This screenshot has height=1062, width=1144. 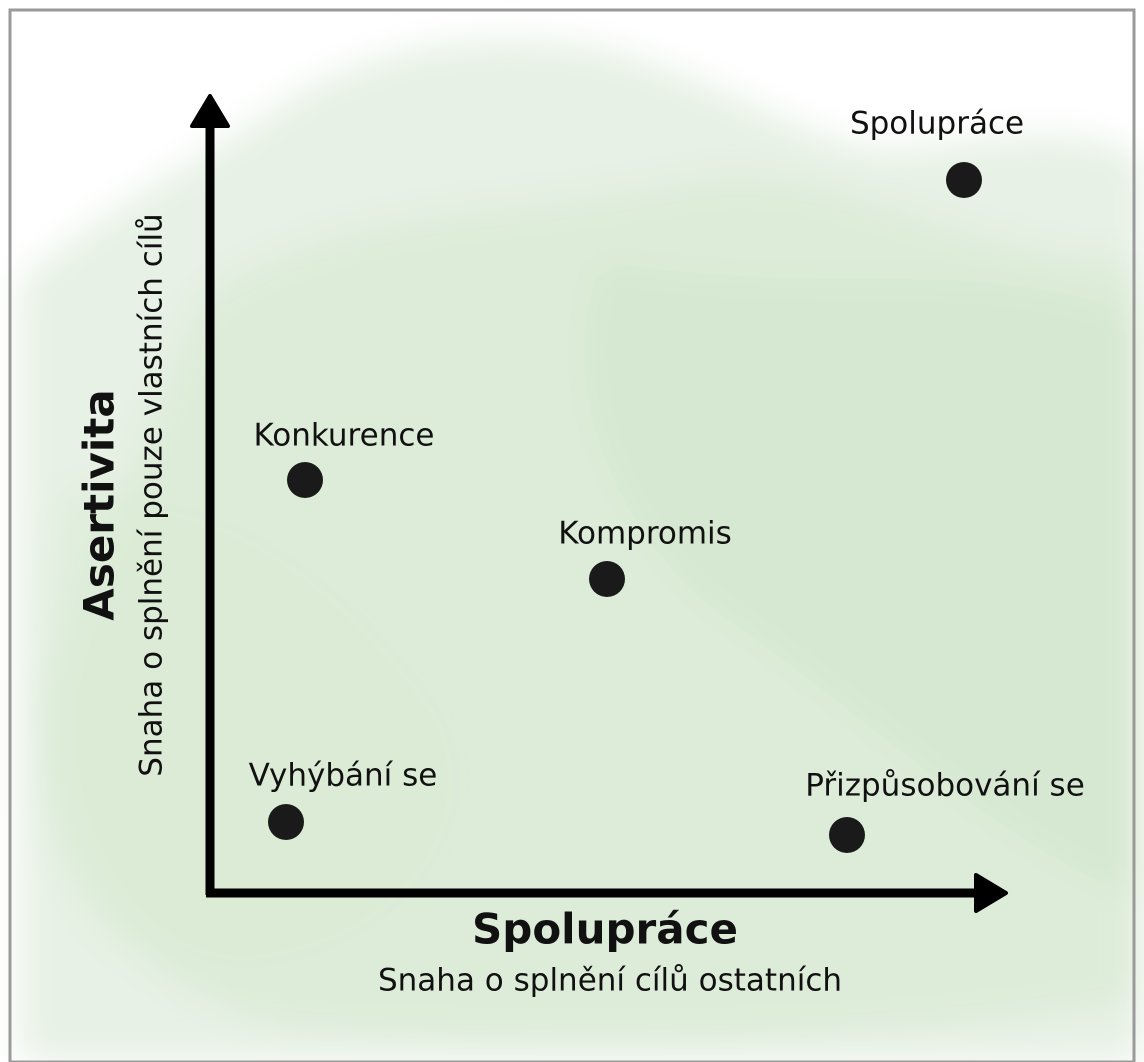 I want to click on node-label: Spolupráce, so click(x=937, y=124).